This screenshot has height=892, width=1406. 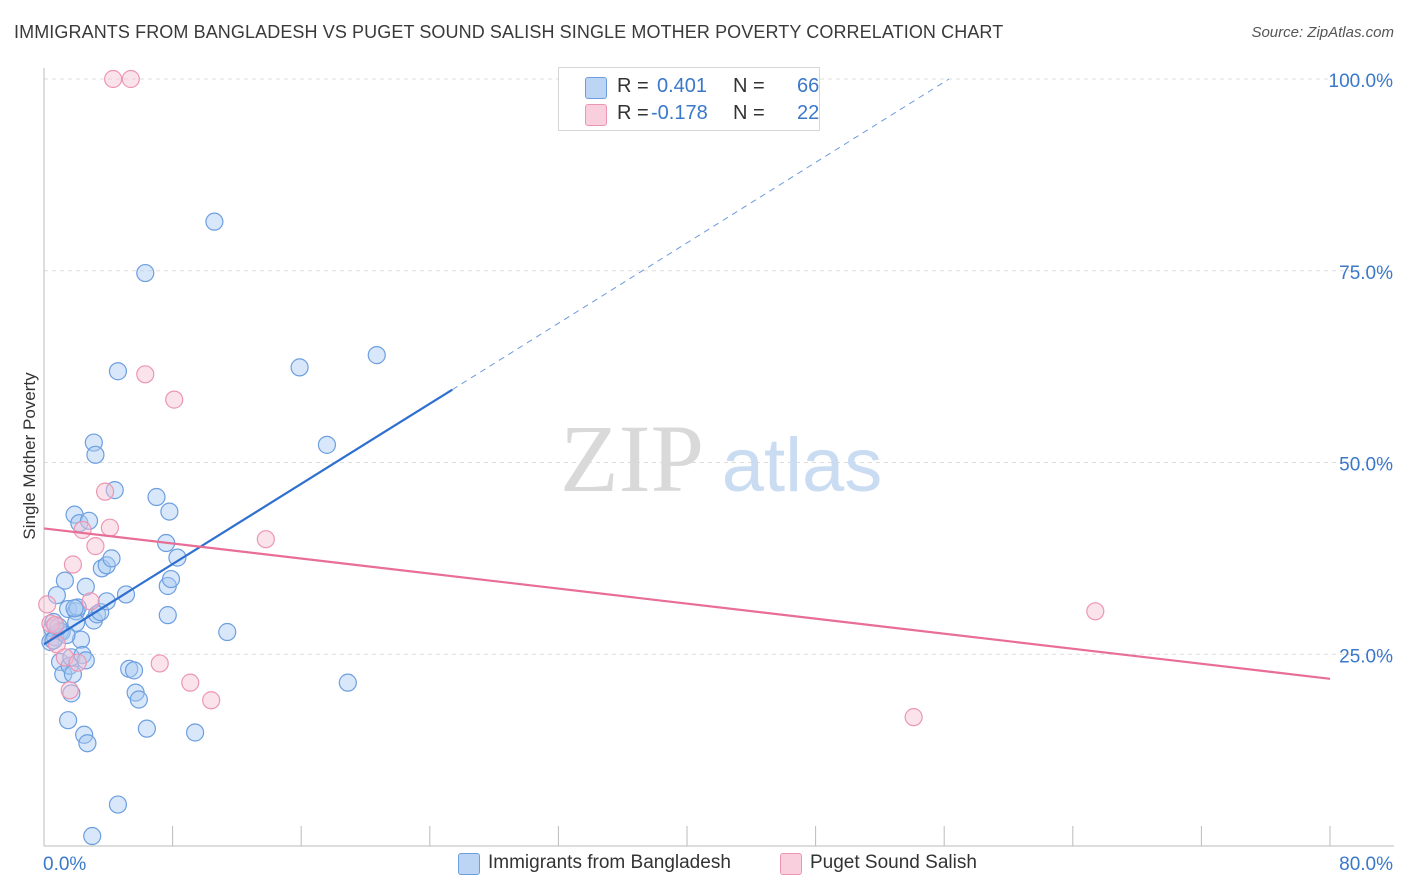 What do you see at coordinates (689, 99) in the screenshot?
I see `correlation-legend: R = 0.401 N = 66 R = -0.178 N = 22` at bounding box center [689, 99].